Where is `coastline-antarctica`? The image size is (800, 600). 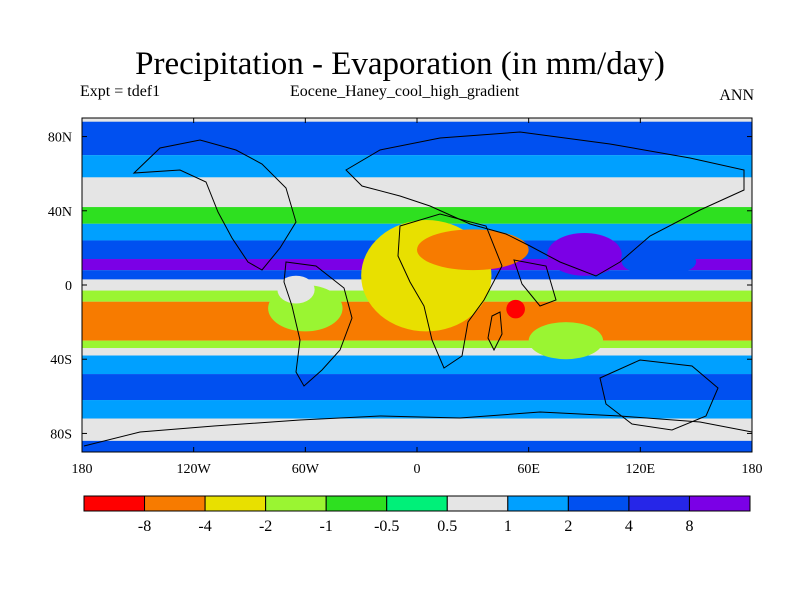
coastline-antarctica is located at coordinates (418, 429).